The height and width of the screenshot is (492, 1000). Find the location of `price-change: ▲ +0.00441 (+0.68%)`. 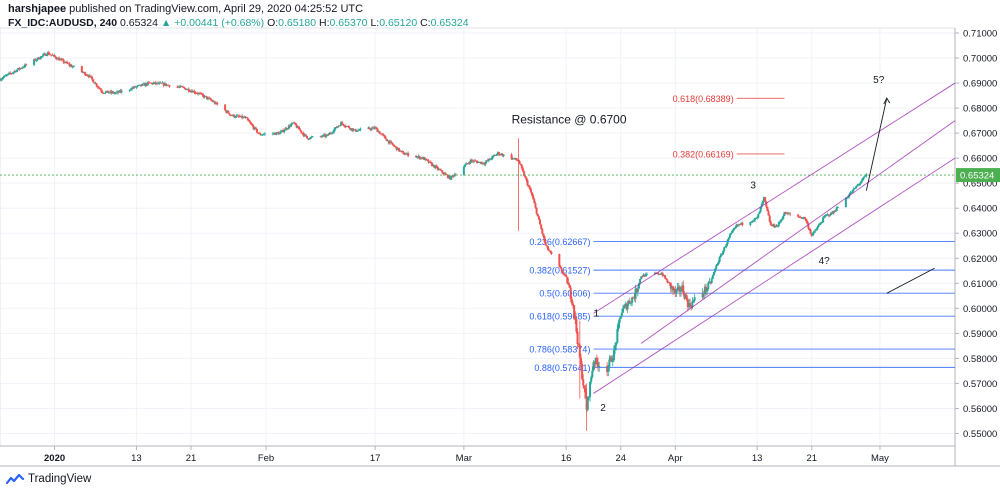

price-change: ▲ +0.00441 (+0.68%) is located at coordinates (212, 23).